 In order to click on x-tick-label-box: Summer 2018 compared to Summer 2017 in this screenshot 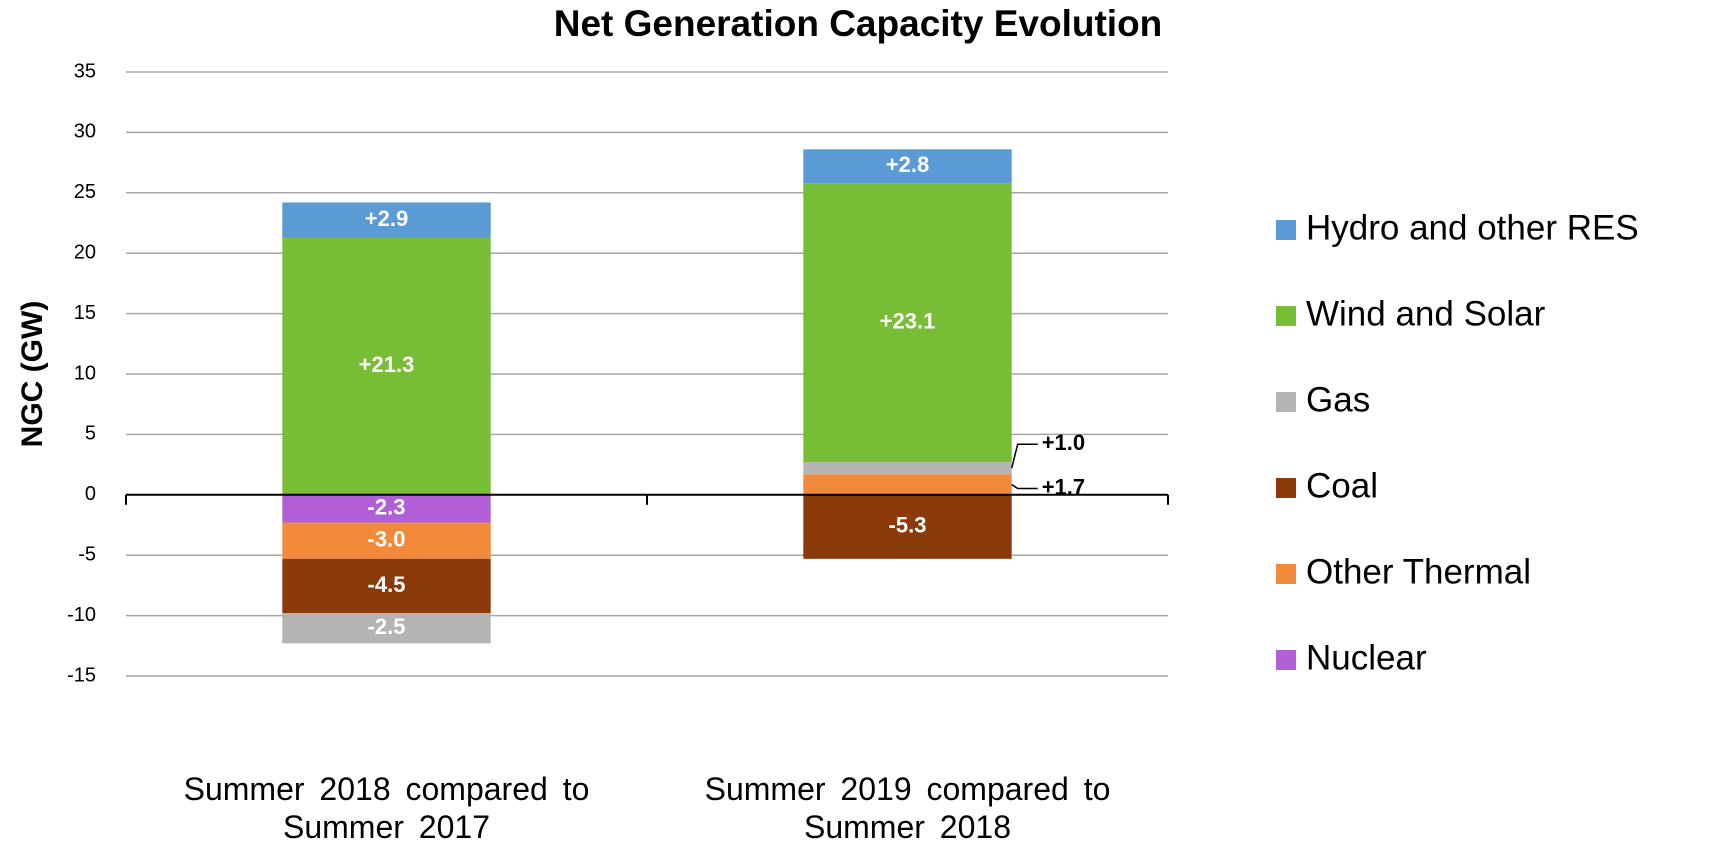, I will do `click(386, 808)`.